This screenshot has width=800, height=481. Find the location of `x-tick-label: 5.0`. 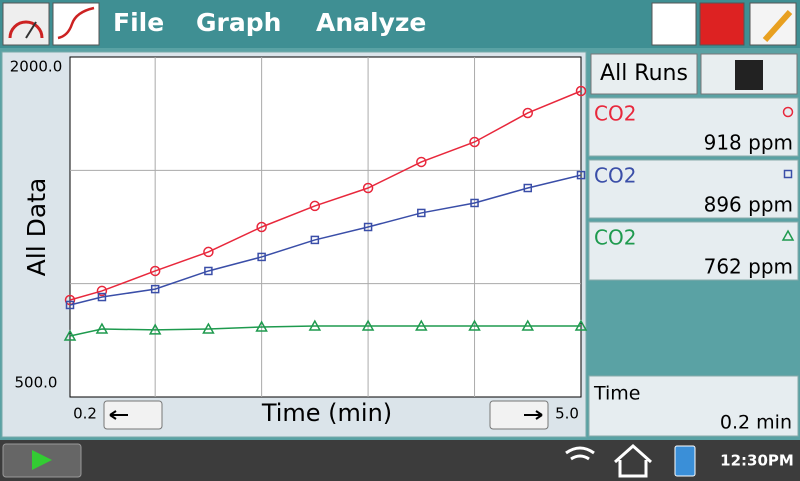

x-tick-label: 5.0 is located at coordinates (567, 414).